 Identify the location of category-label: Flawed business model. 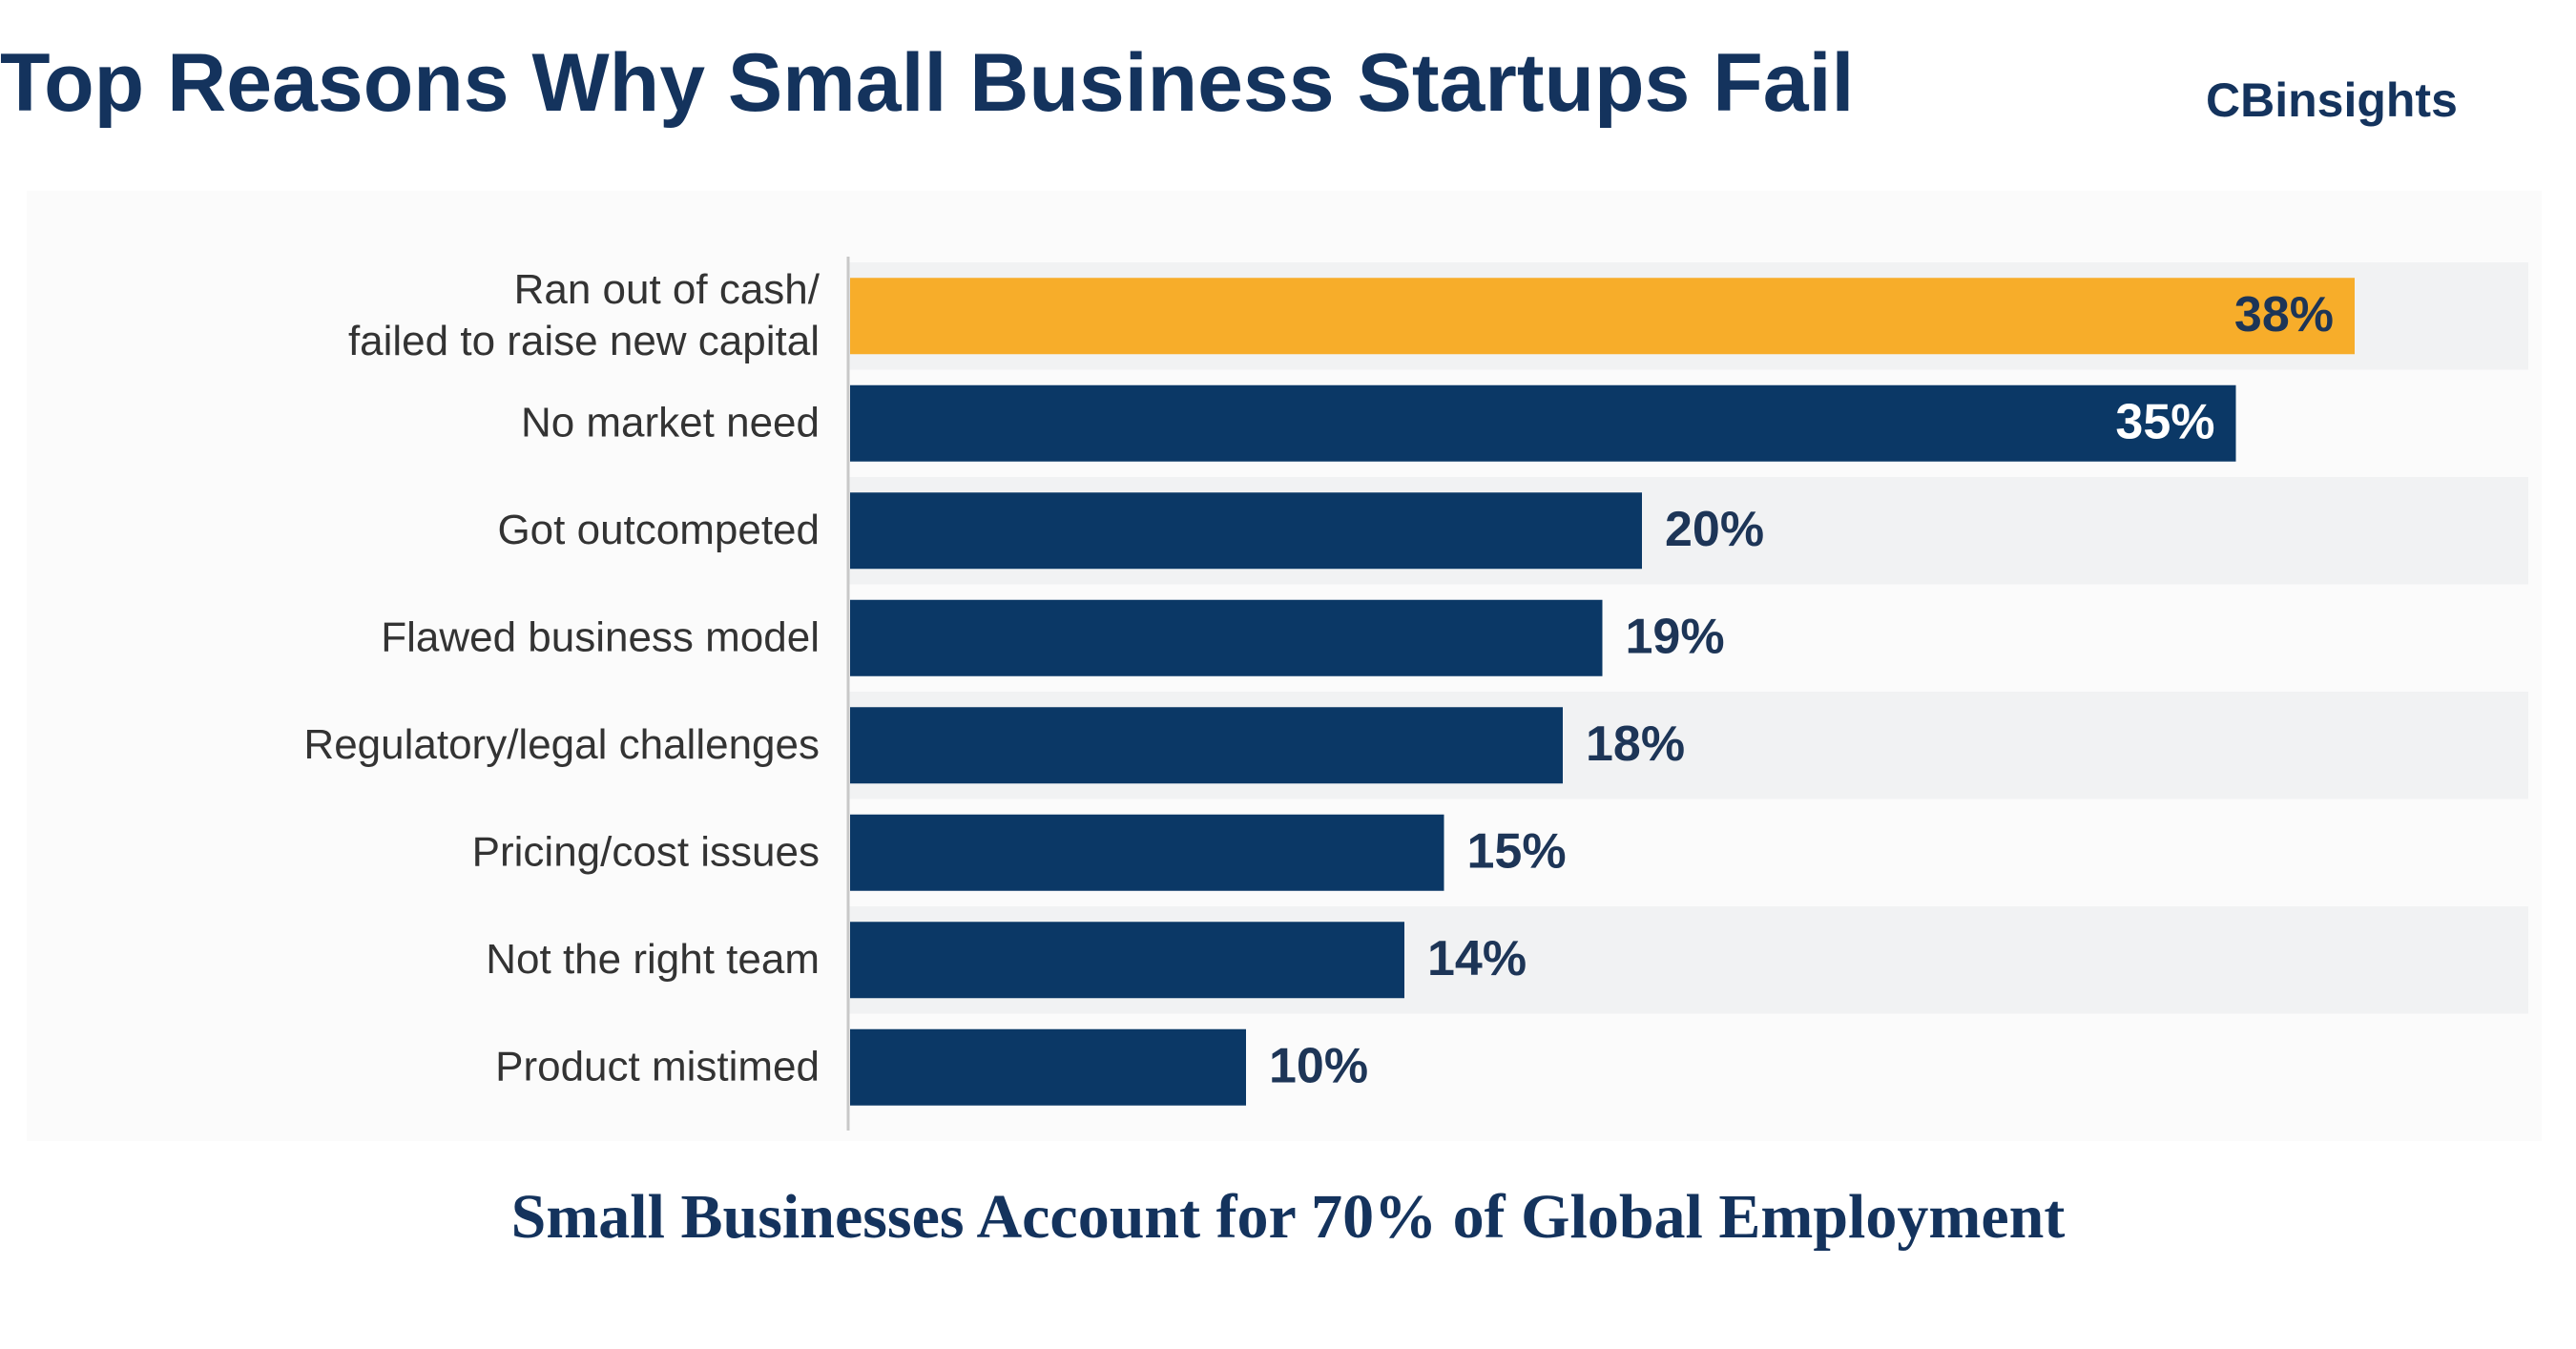
(600, 636).